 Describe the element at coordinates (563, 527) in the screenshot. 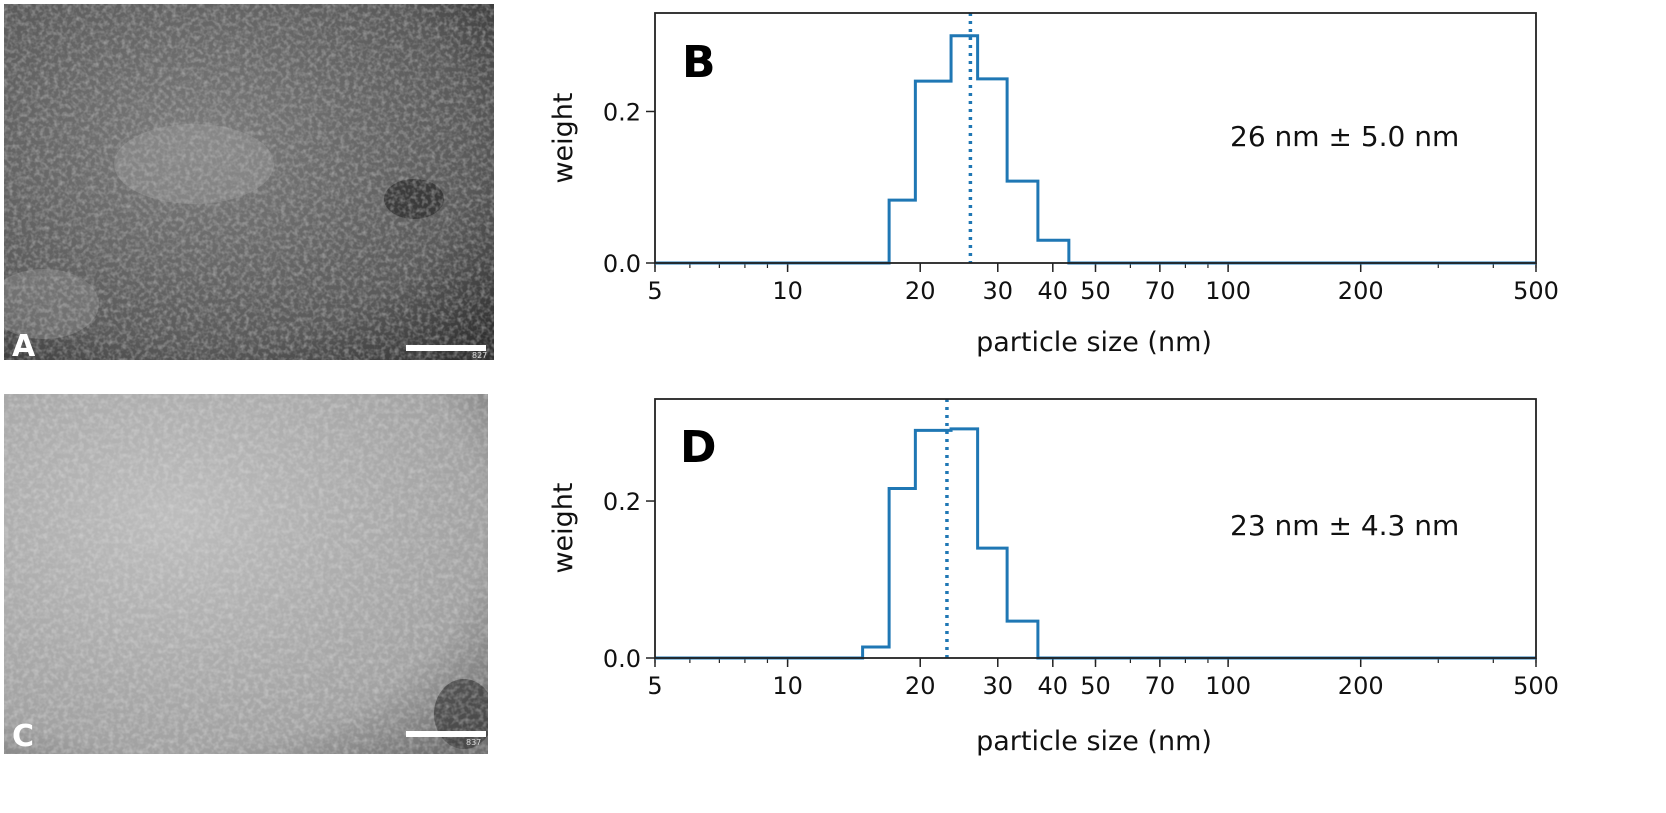

I see `y-axis-title-d: weight` at that location.